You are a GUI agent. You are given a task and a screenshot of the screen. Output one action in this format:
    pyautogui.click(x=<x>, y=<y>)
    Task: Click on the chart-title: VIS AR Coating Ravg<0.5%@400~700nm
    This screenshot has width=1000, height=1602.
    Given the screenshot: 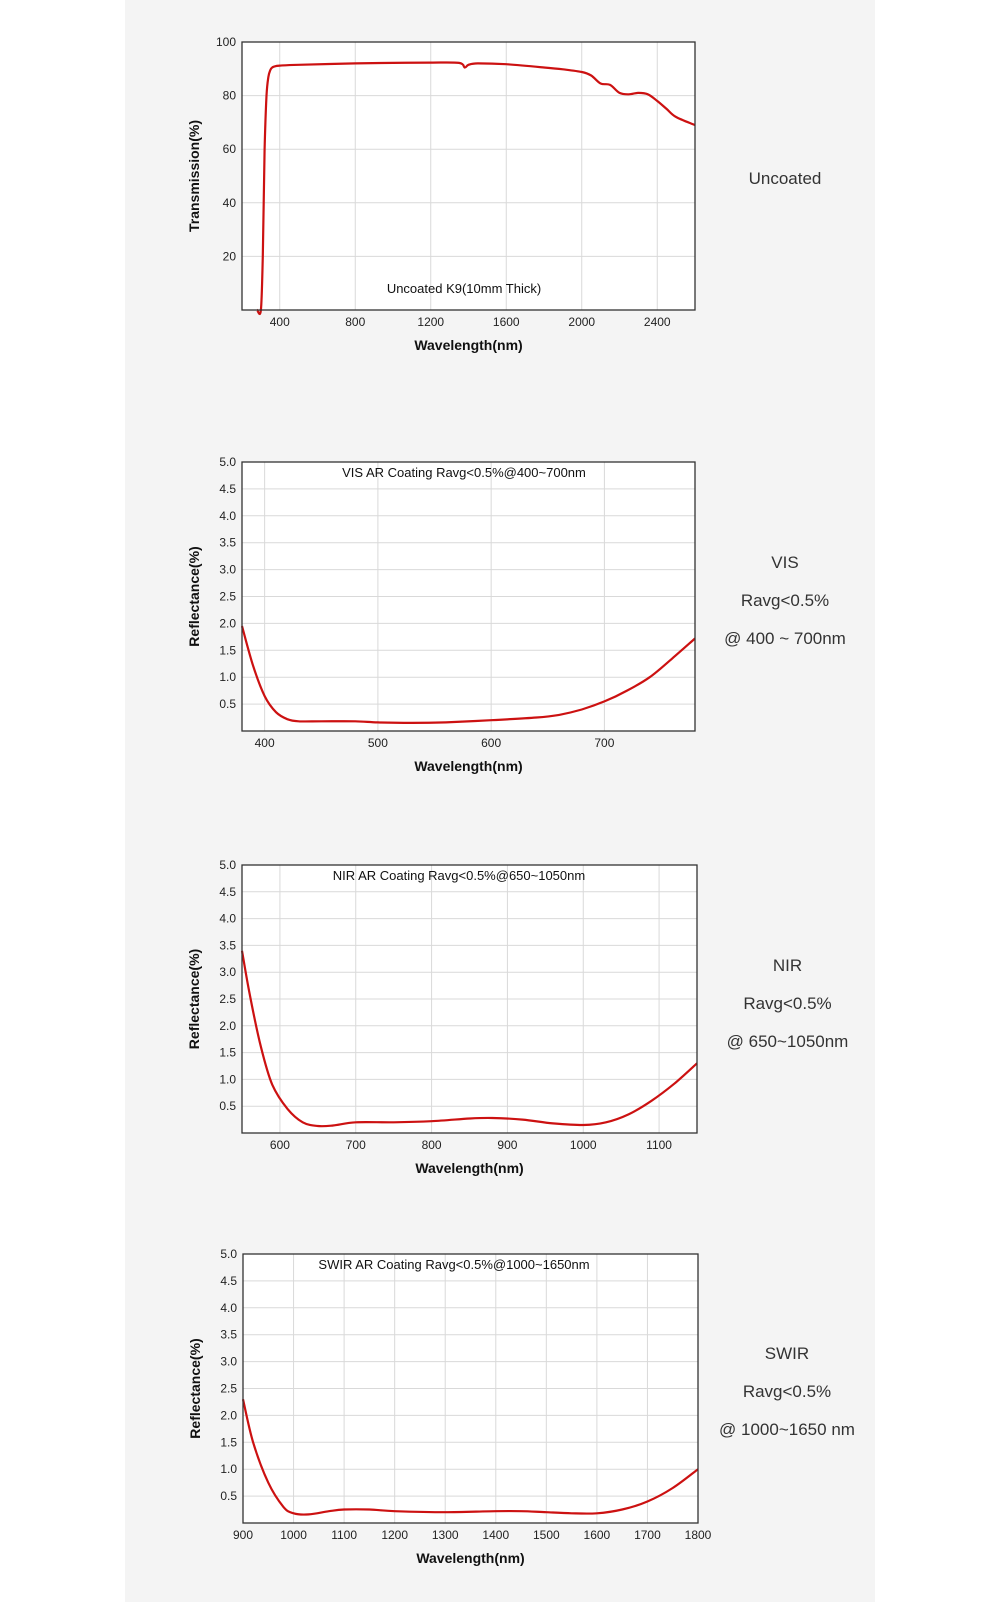 What is the action you would take?
    pyautogui.click(x=464, y=472)
    